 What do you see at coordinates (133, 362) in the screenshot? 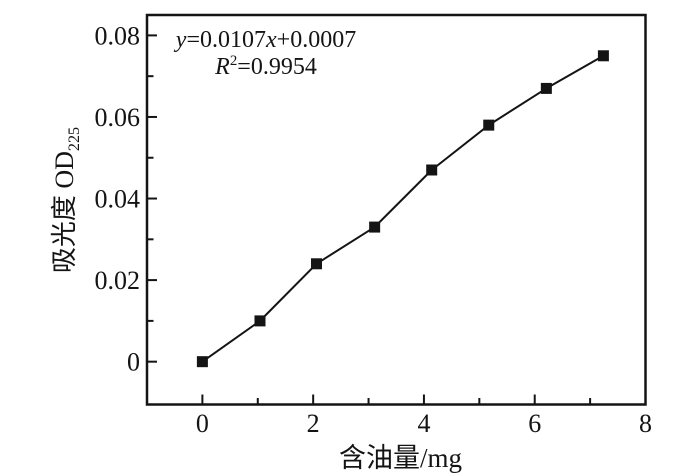
I see `y-tick-label: 0` at bounding box center [133, 362].